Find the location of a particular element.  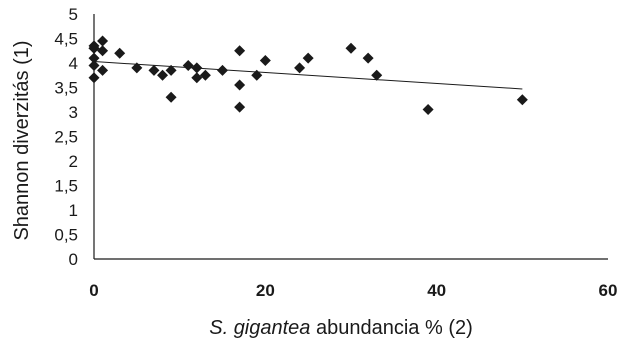

x-tick-label: 20 is located at coordinates (265, 290).